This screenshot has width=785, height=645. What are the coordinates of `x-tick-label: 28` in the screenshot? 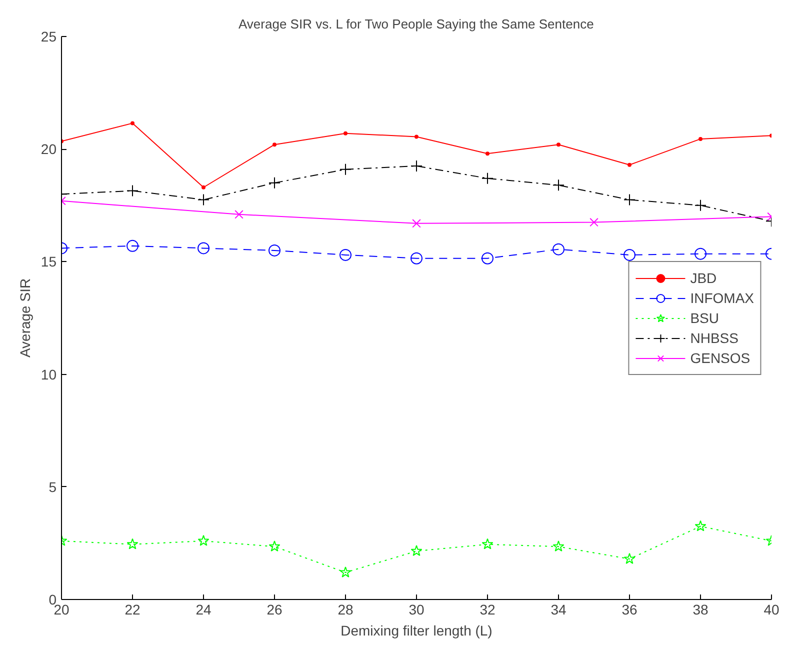 It's located at (346, 610).